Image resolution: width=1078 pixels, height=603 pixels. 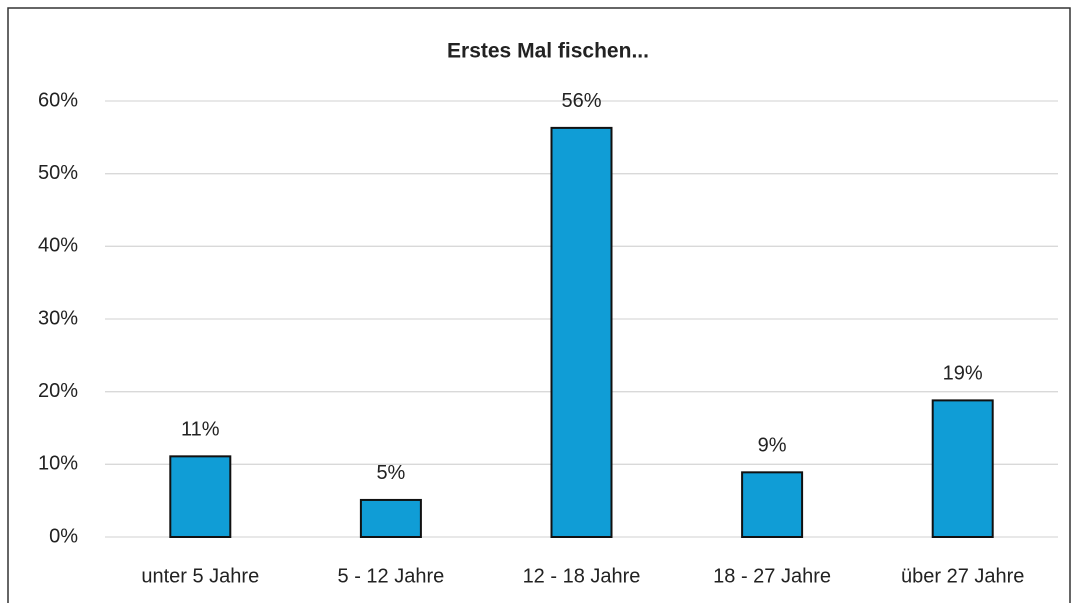 What do you see at coordinates (58, 464) in the screenshot?
I see `y-tick-label: 10%` at bounding box center [58, 464].